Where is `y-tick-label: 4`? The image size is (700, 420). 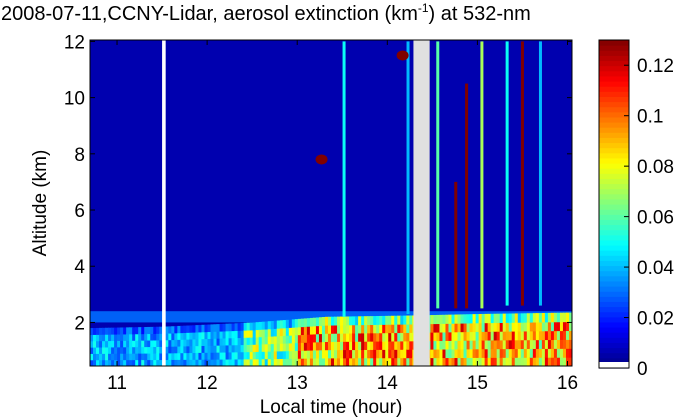 y-tick-label: 4 is located at coordinates (79, 267).